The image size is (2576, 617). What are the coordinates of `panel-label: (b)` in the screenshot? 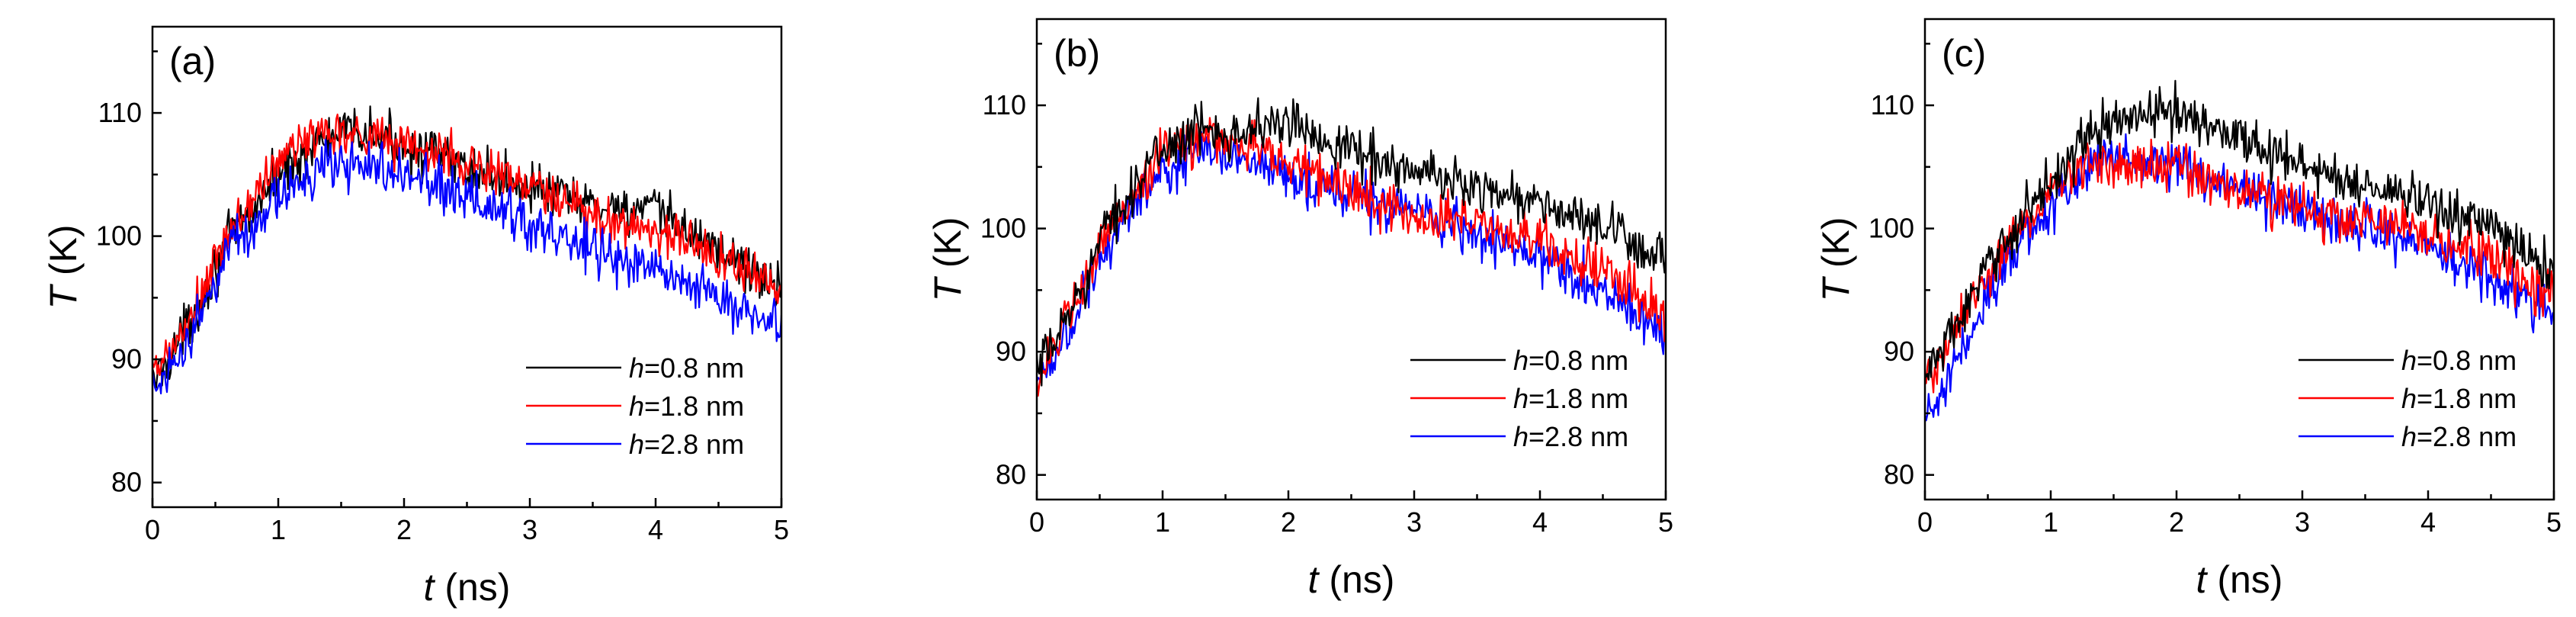 It's located at (1077, 53).